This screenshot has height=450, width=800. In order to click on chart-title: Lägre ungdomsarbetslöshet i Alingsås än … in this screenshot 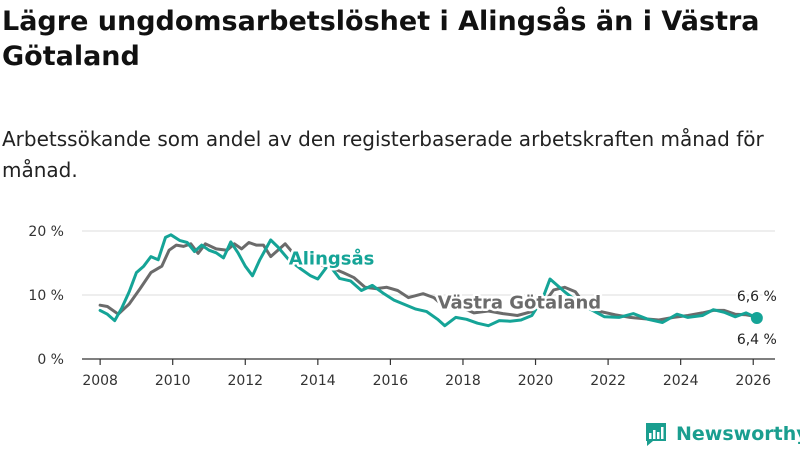, I will do `click(381, 39)`.